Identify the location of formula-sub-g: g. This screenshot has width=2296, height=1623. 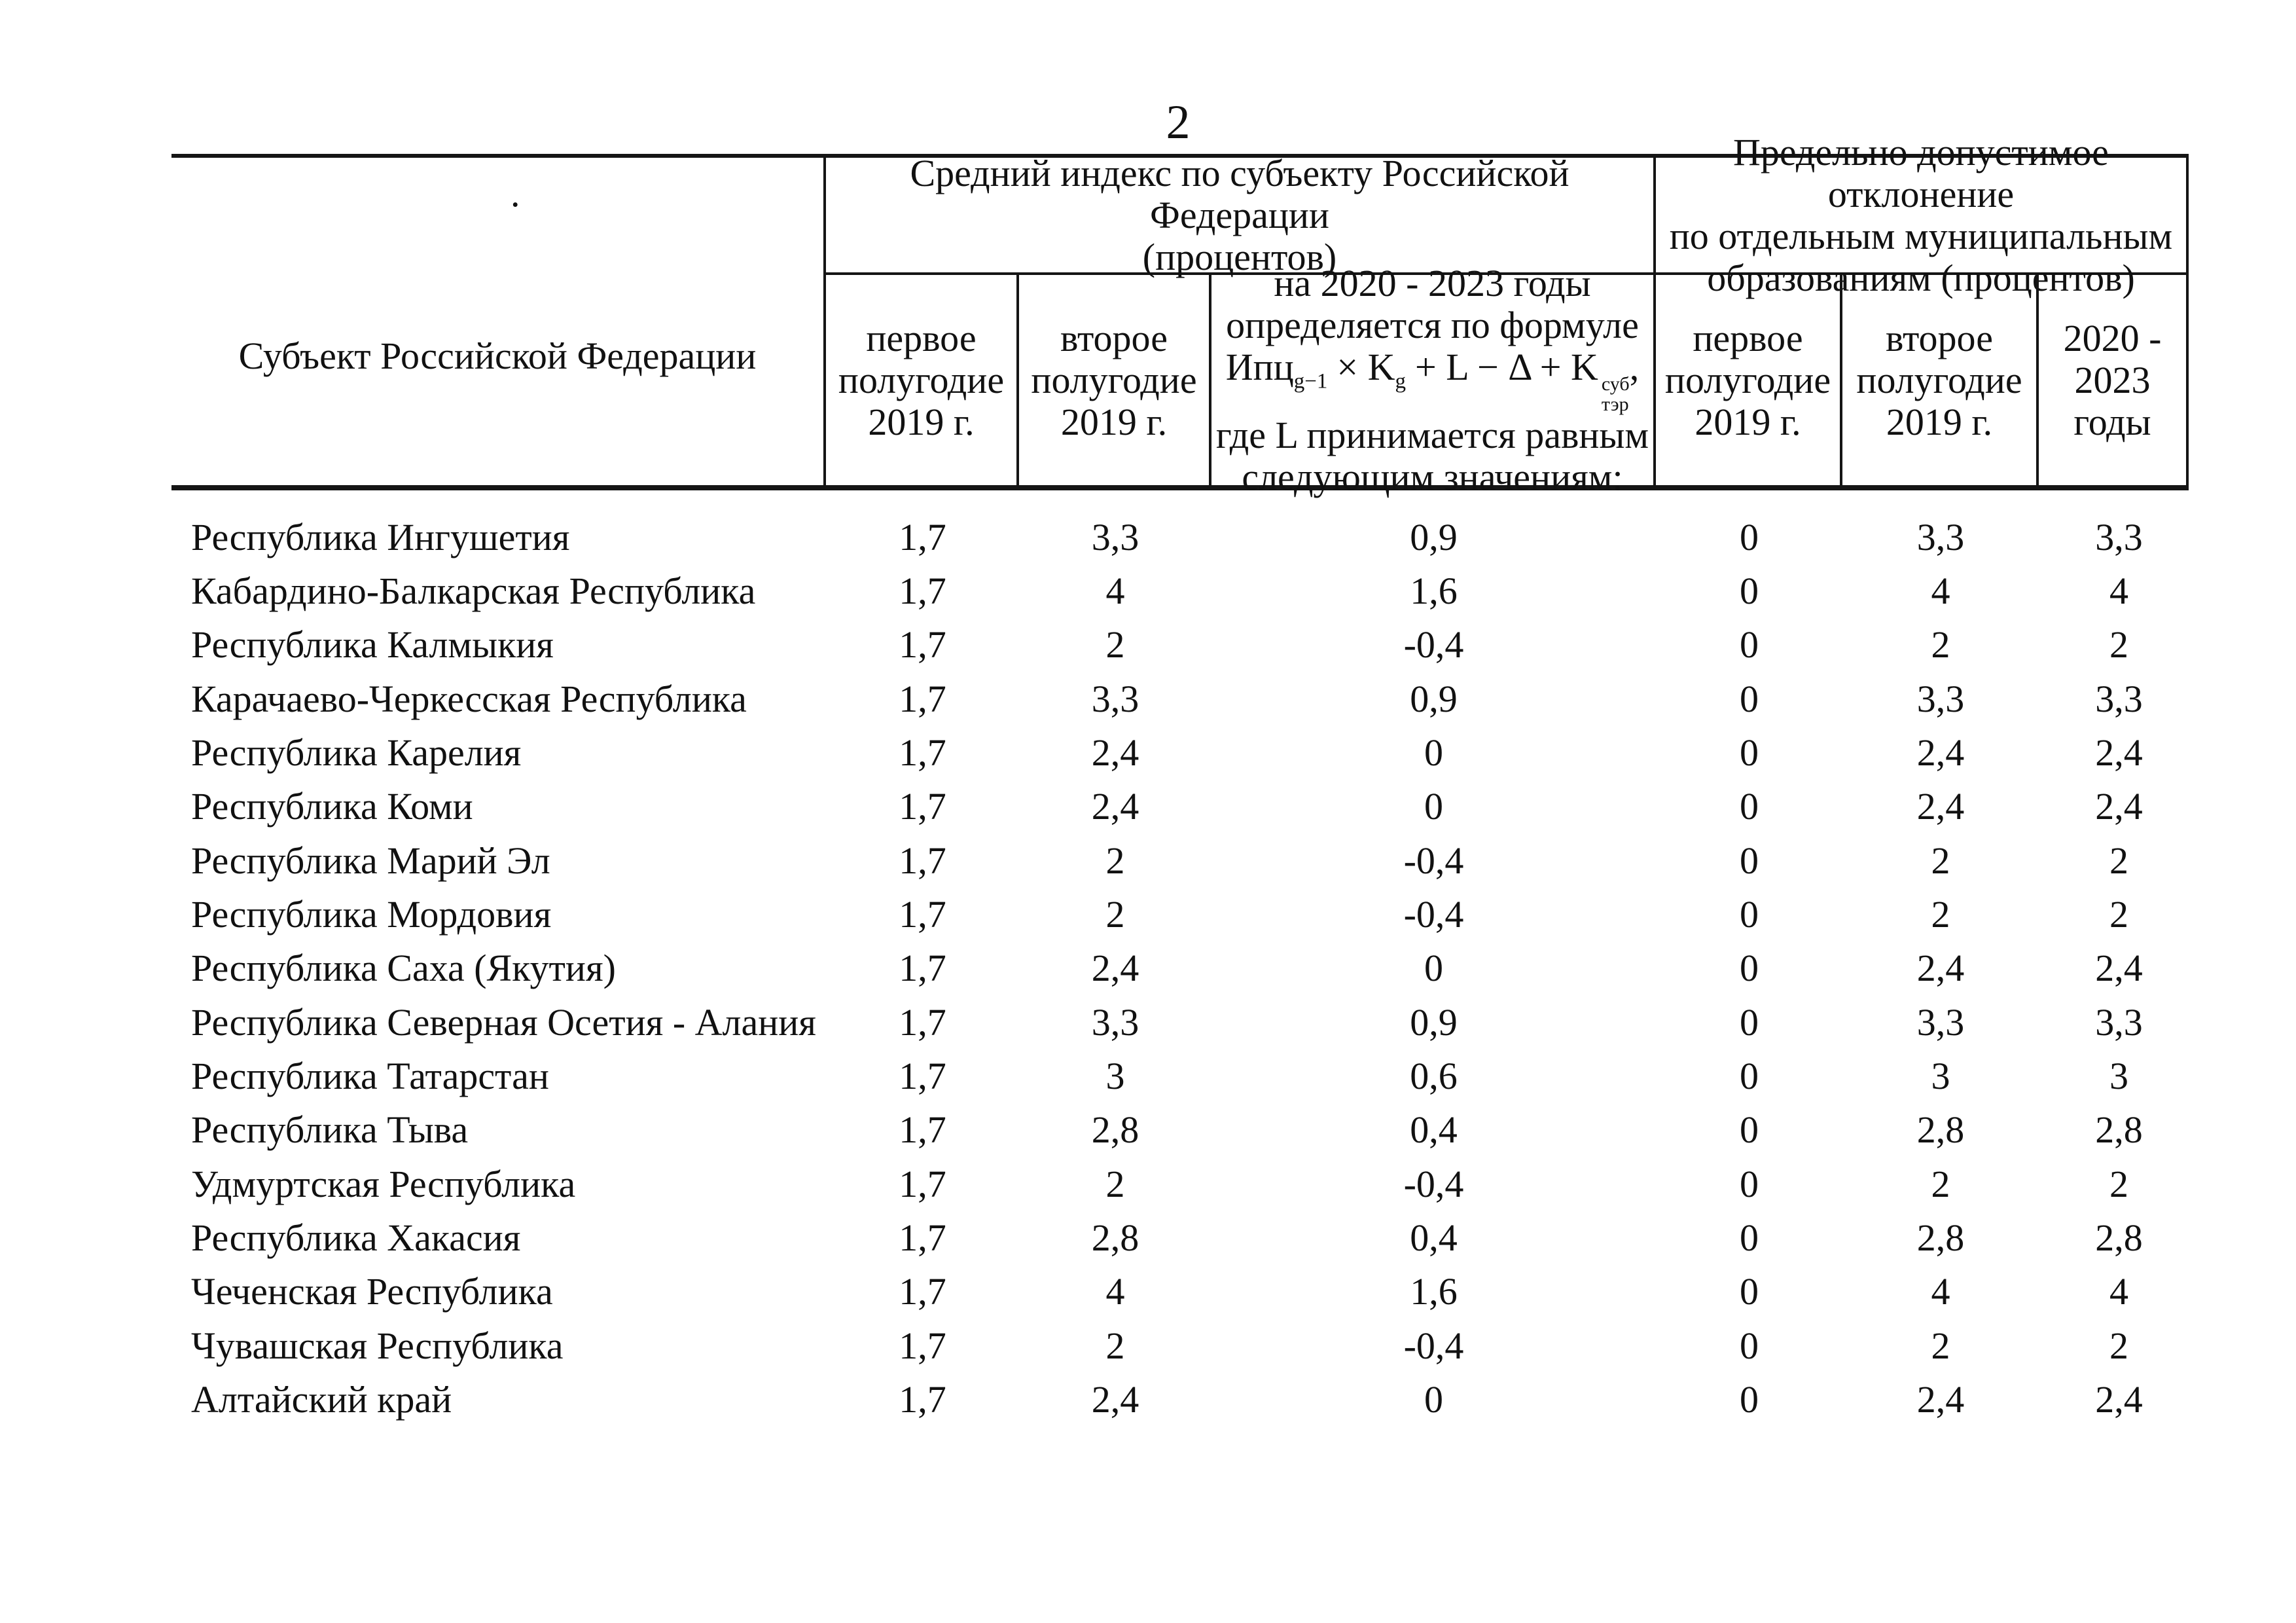
(1401, 381).